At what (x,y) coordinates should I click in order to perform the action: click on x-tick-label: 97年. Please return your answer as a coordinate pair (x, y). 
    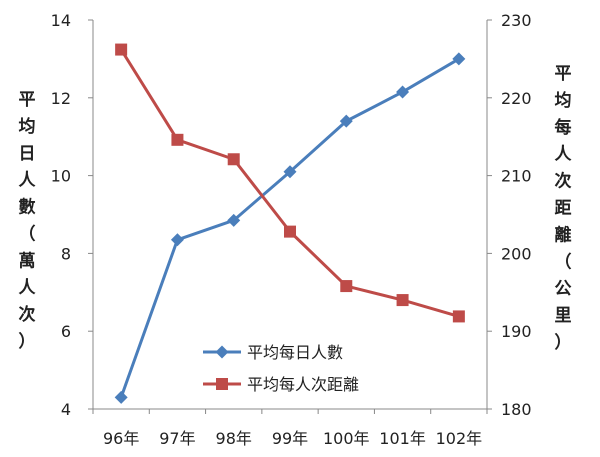
    Looking at the image, I should click on (177, 438).